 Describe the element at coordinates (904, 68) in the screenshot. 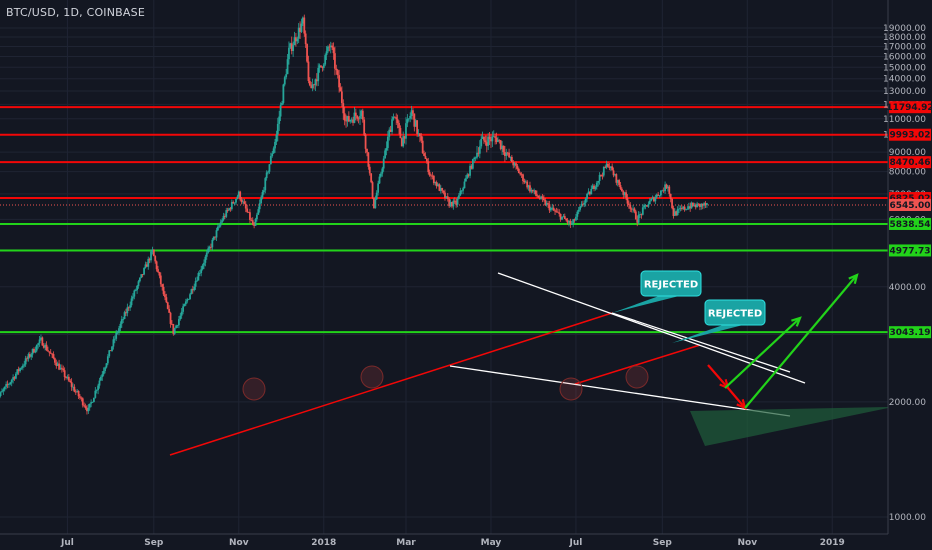

I see `price-tick-label: 15000.00` at that location.